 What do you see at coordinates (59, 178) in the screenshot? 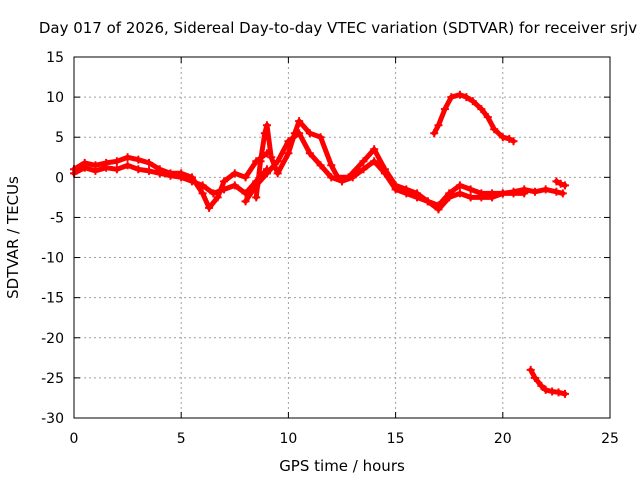
I see `y-tick-label: 0` at bounding box center [59, 178].